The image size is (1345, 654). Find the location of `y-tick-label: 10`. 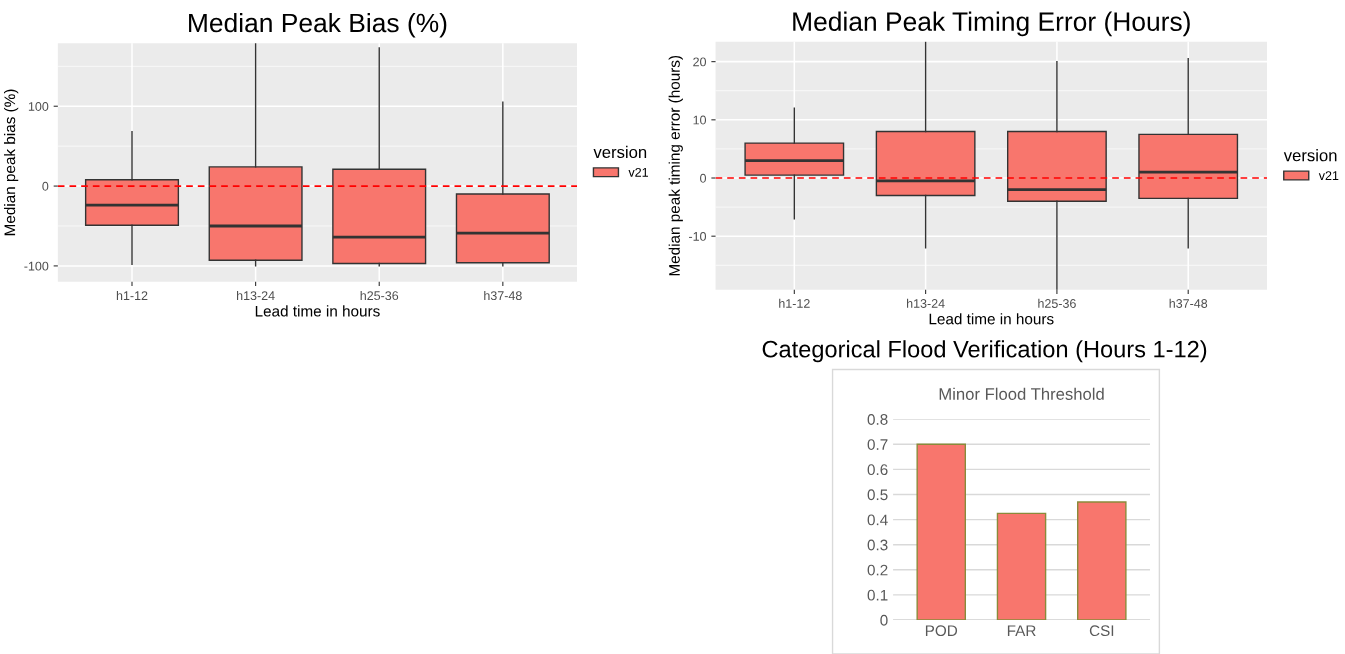

y-tick-label: 10 is located at coordinates (700, 120).